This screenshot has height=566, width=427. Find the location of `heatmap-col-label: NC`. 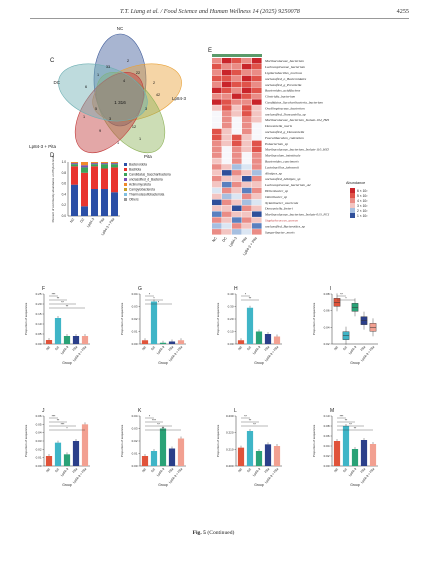

heatmap-col-label: NC is located at coordinates (215, 239).